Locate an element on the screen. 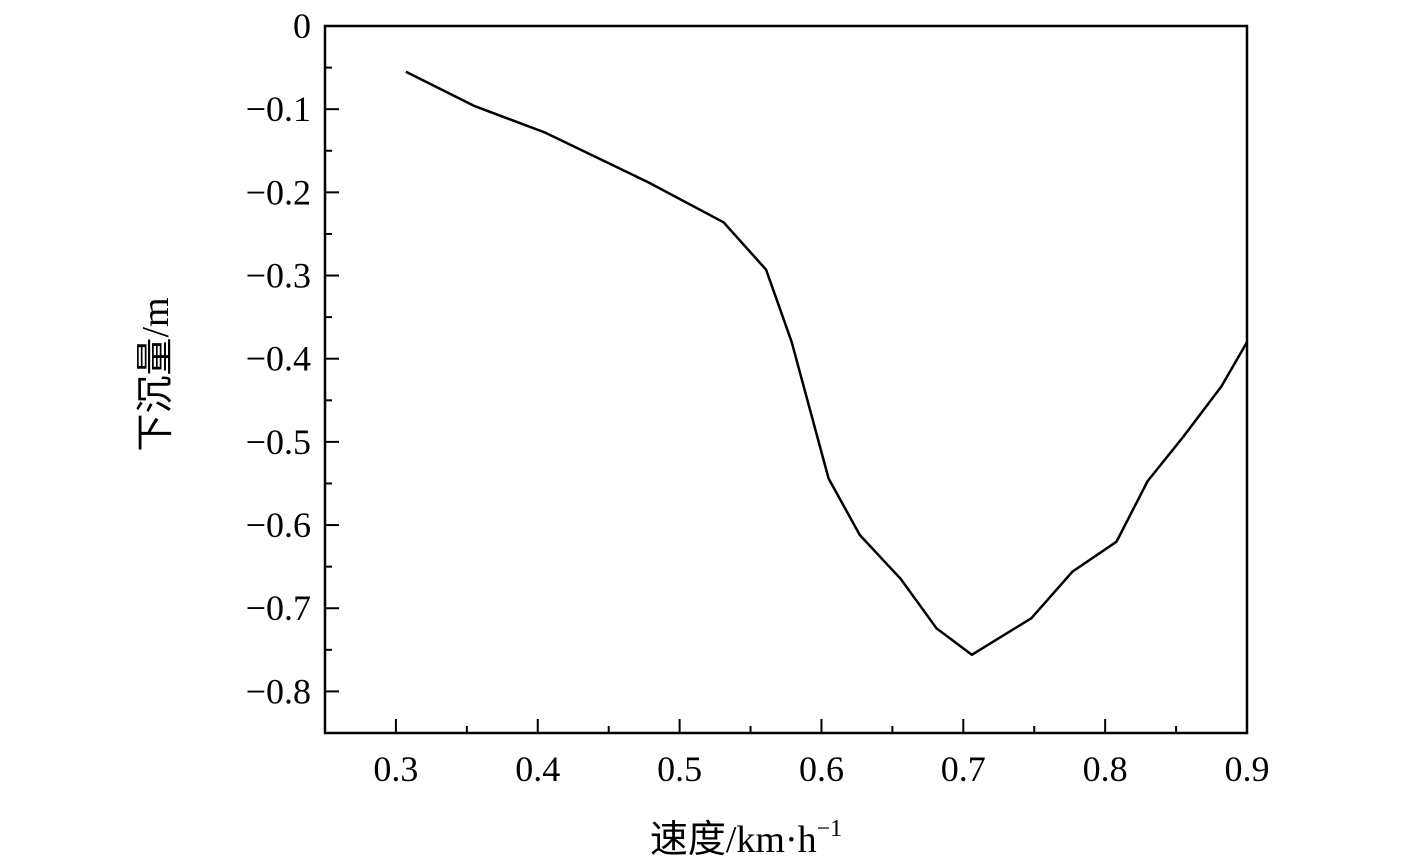 The height and width of the screenshot is (866, 1417). x-tick-label: 0.7 is located at coordinates (963, 769).